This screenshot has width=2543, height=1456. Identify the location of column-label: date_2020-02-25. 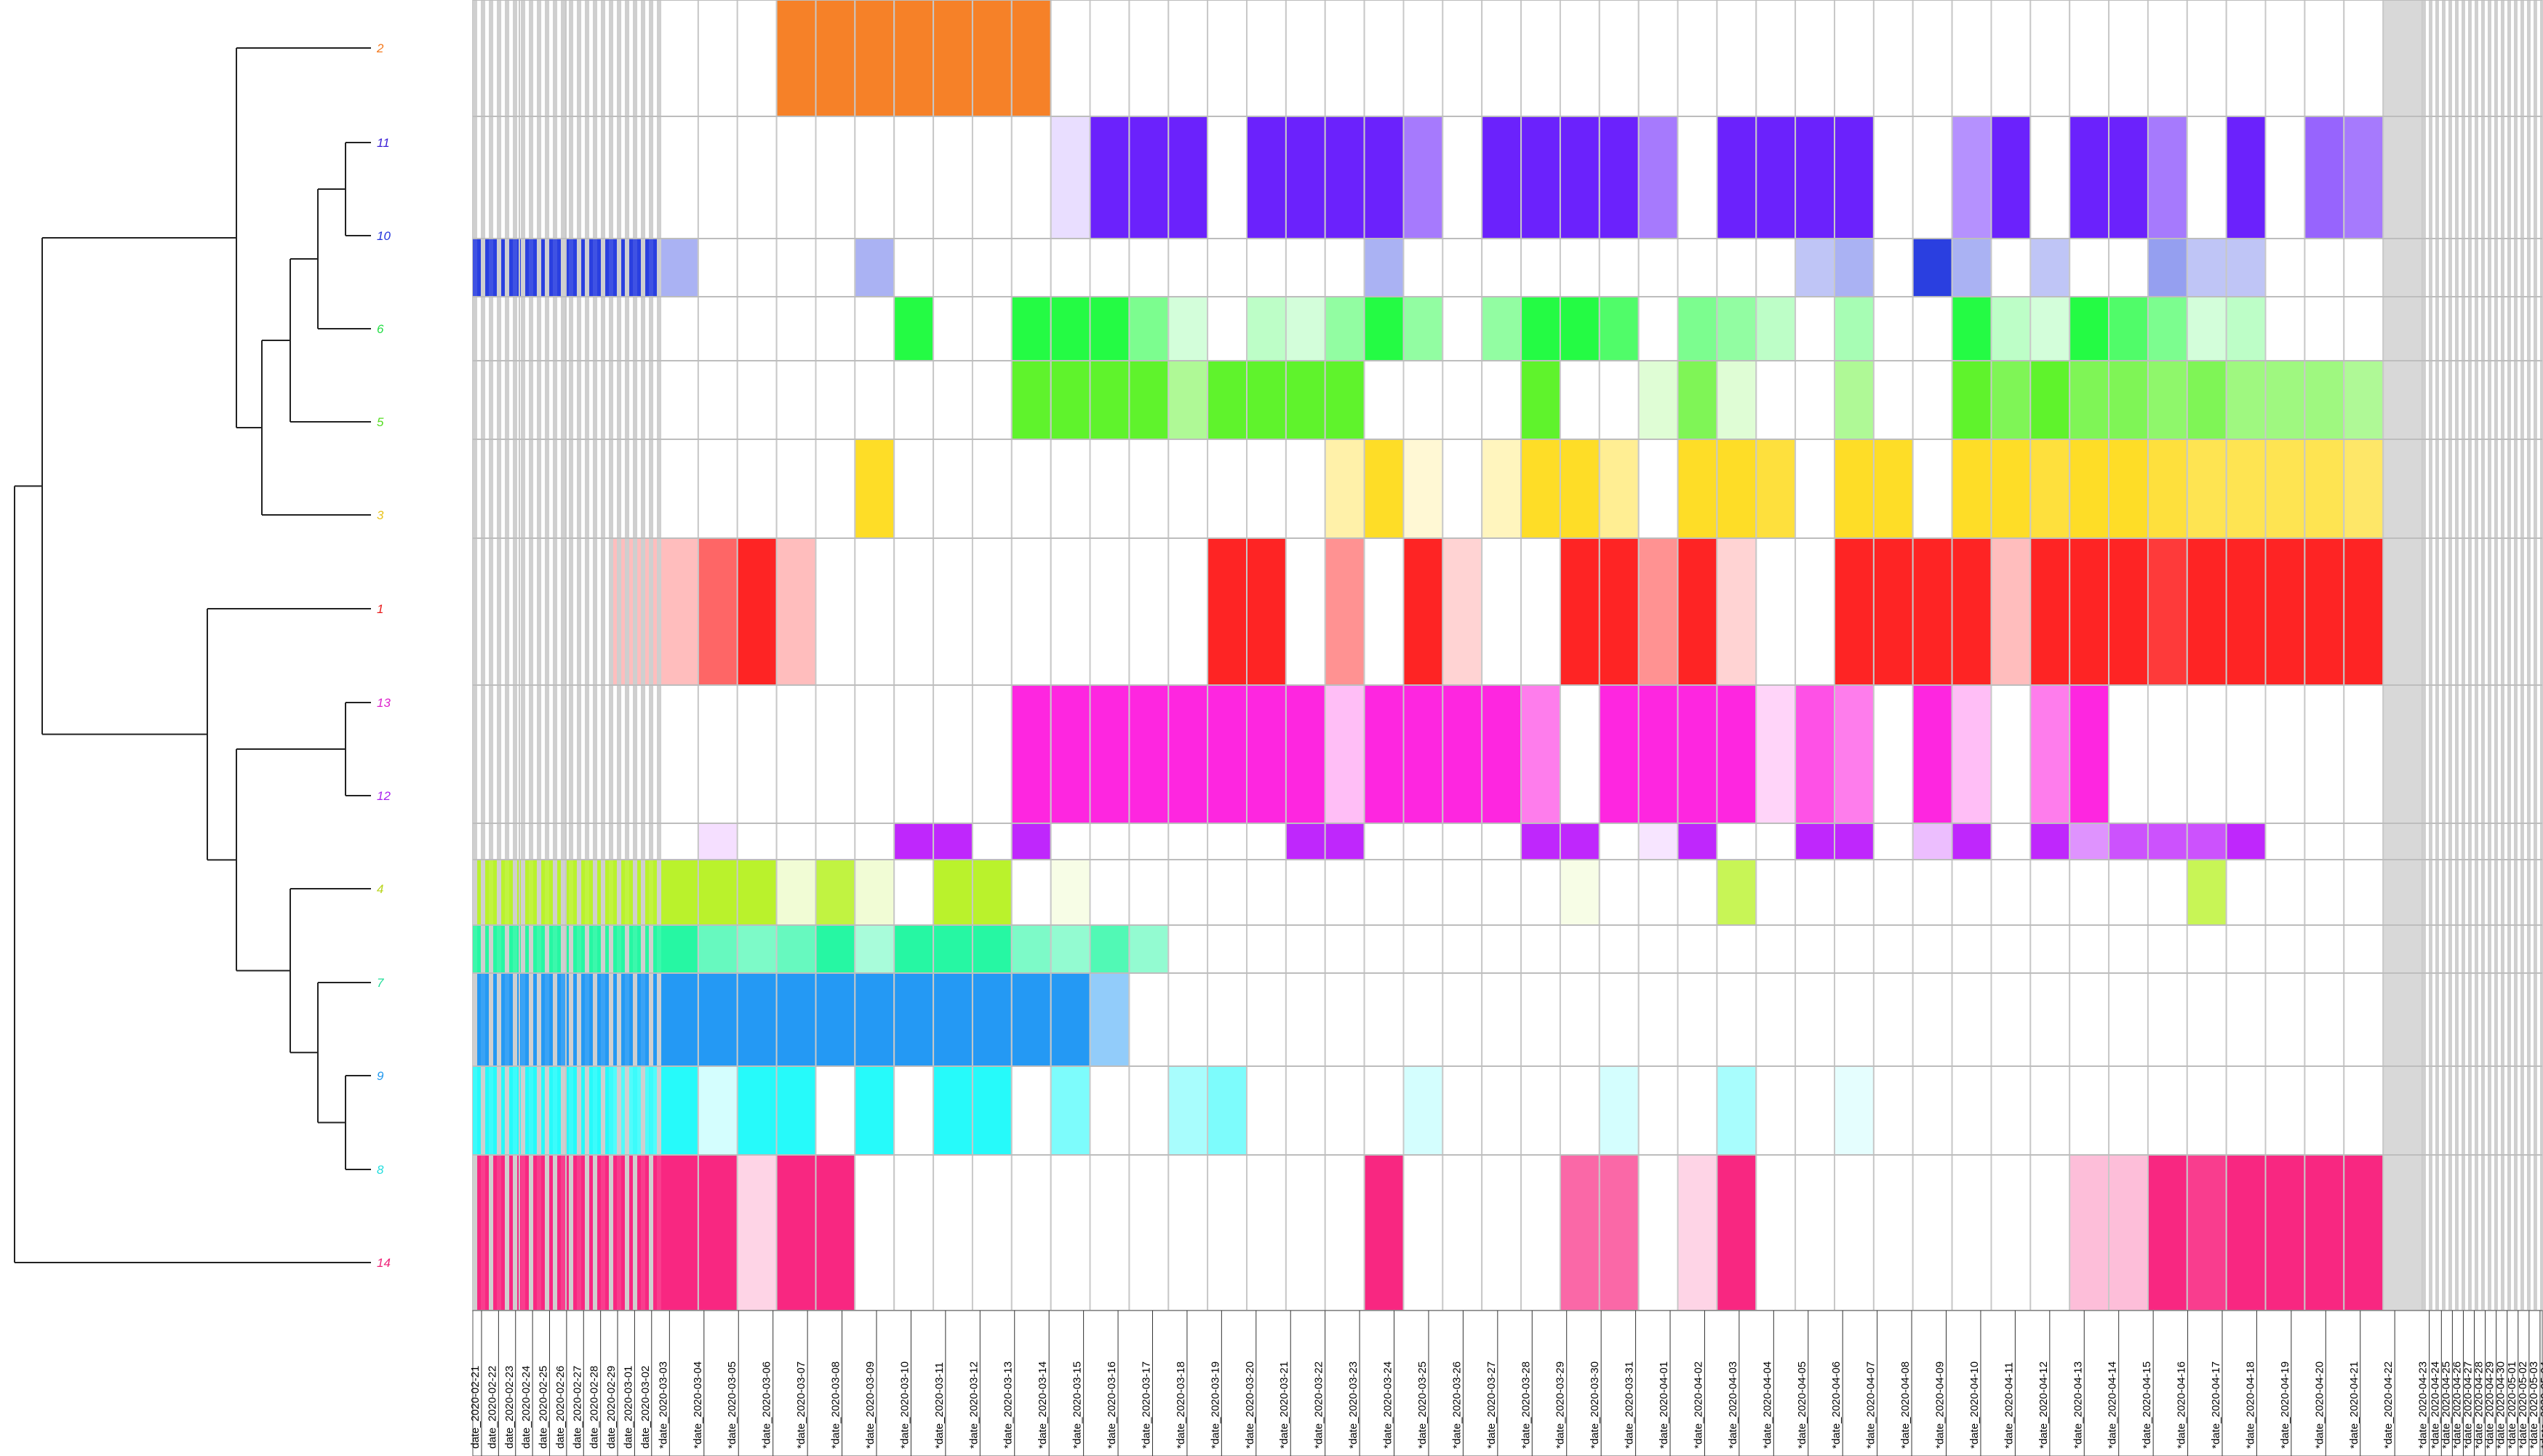
(544, 1407).